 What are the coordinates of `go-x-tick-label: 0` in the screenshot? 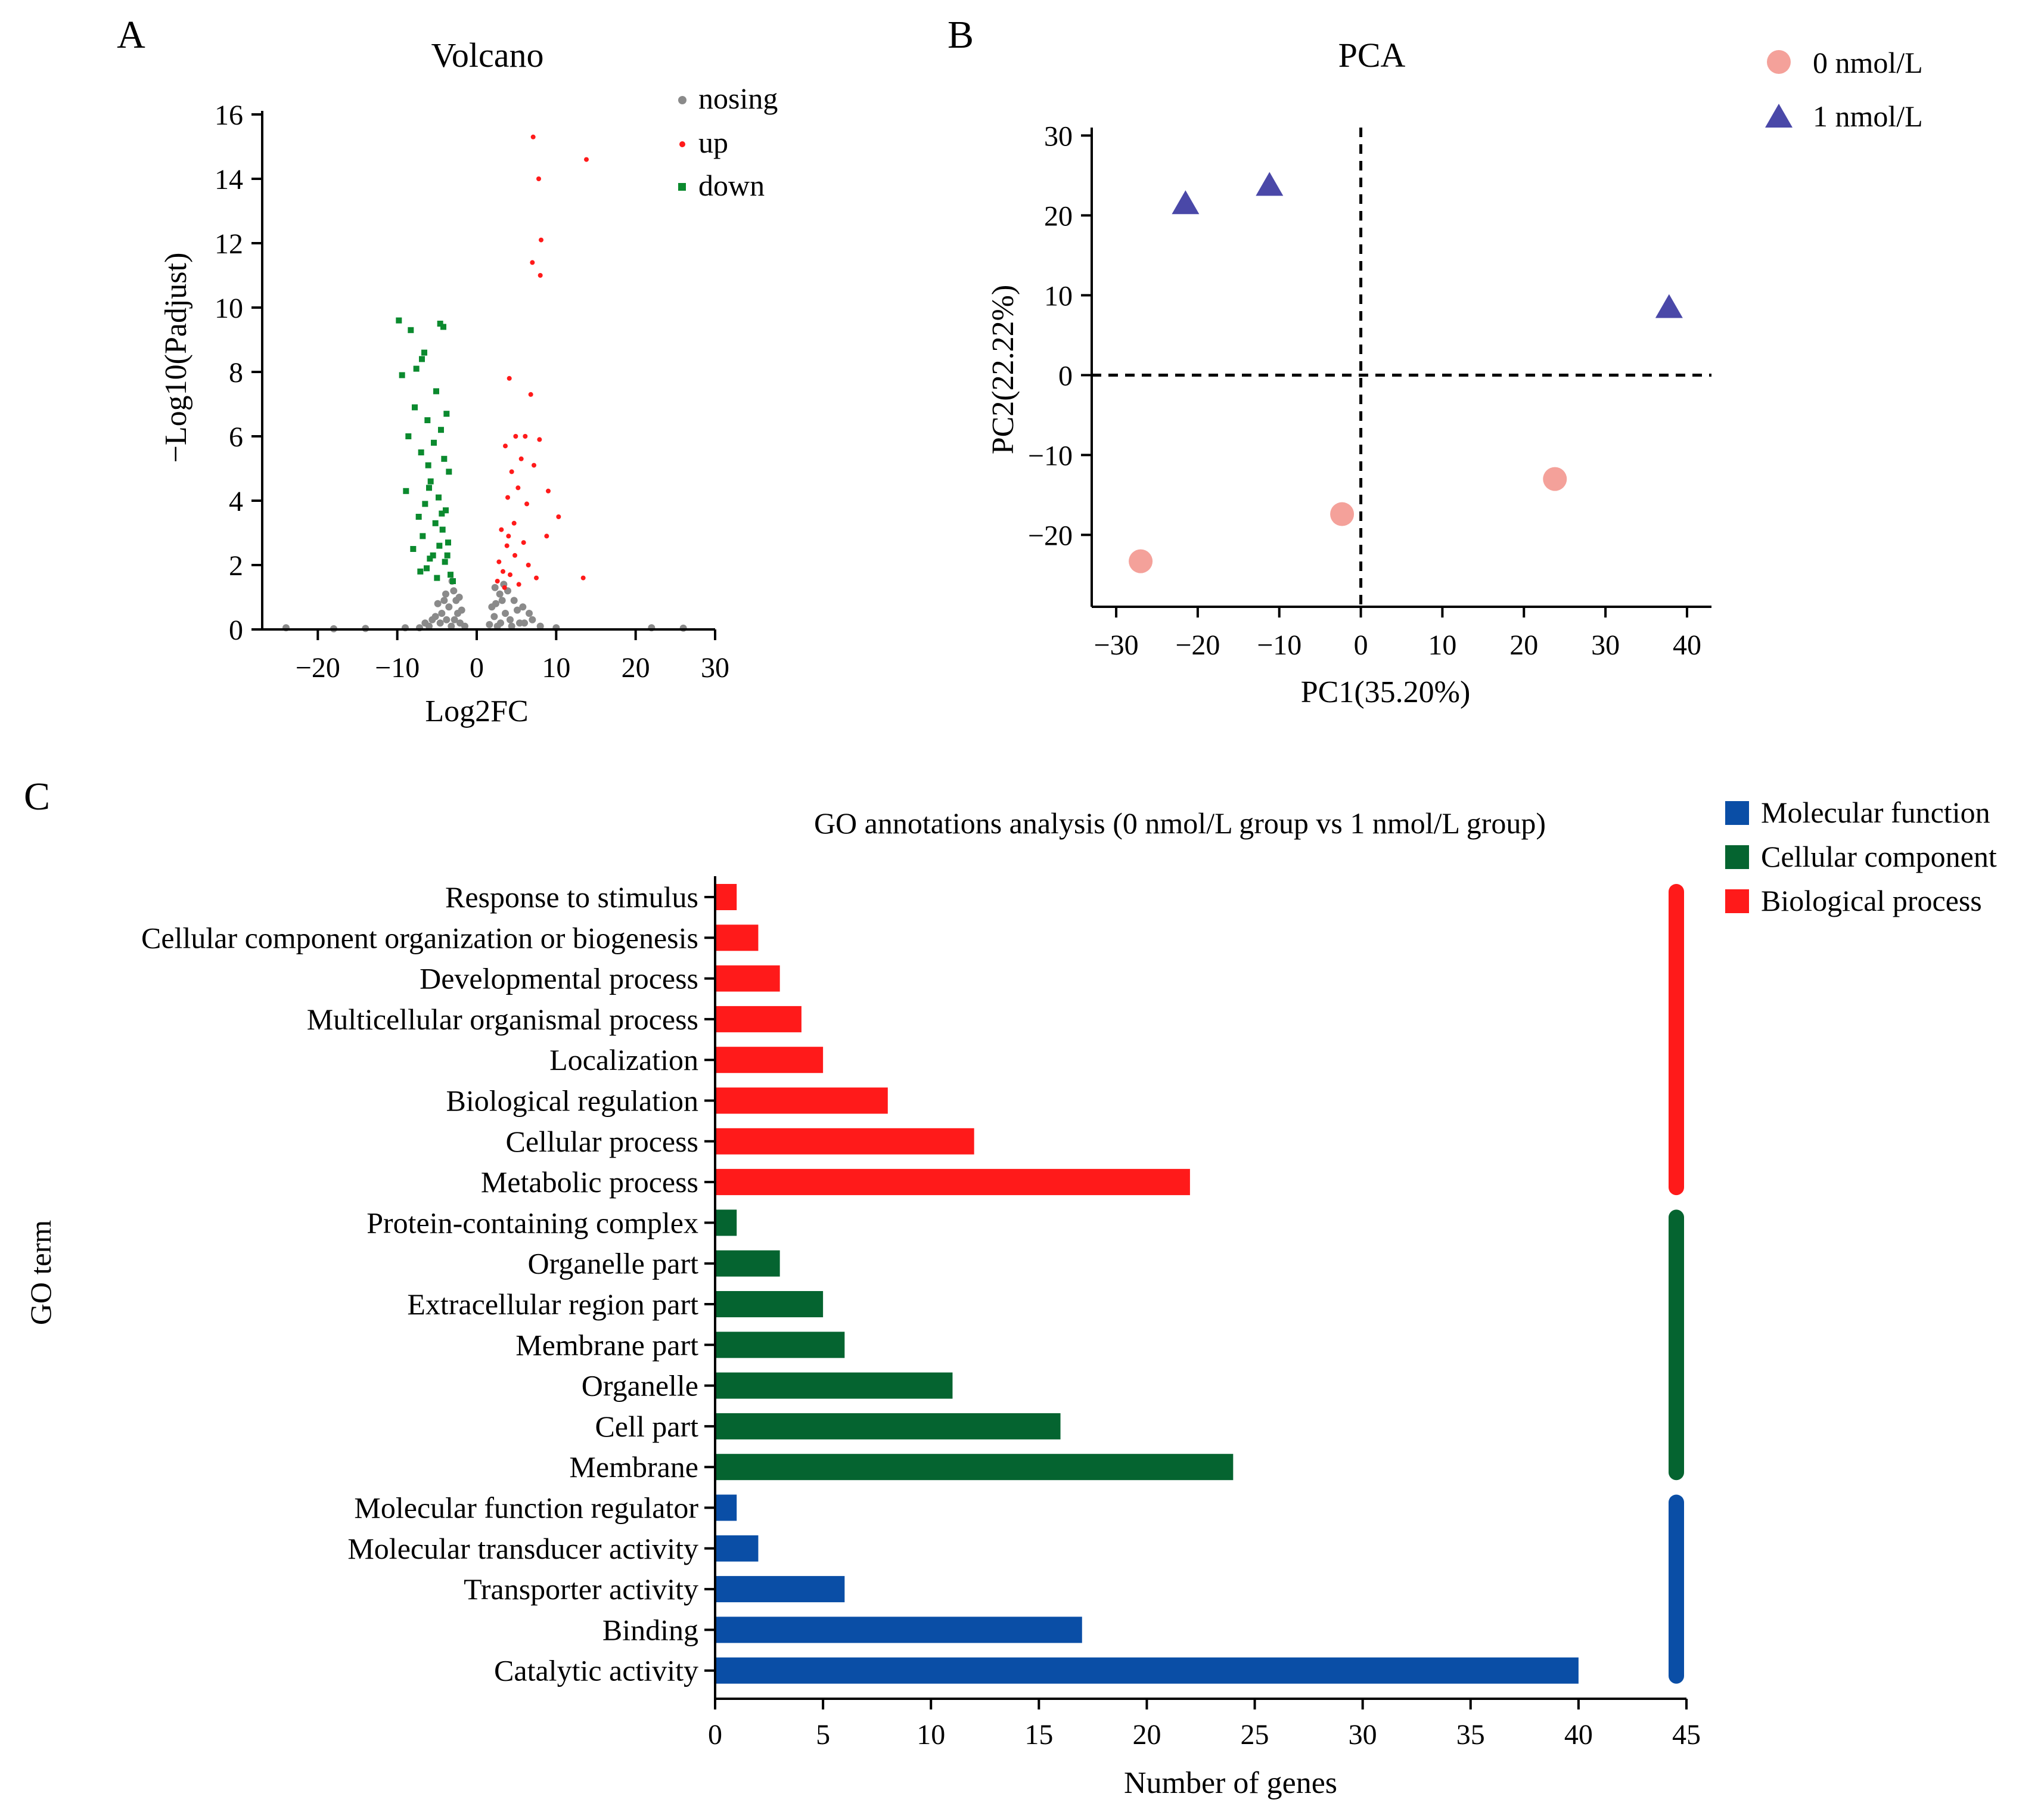 It's located at (715, 1735).